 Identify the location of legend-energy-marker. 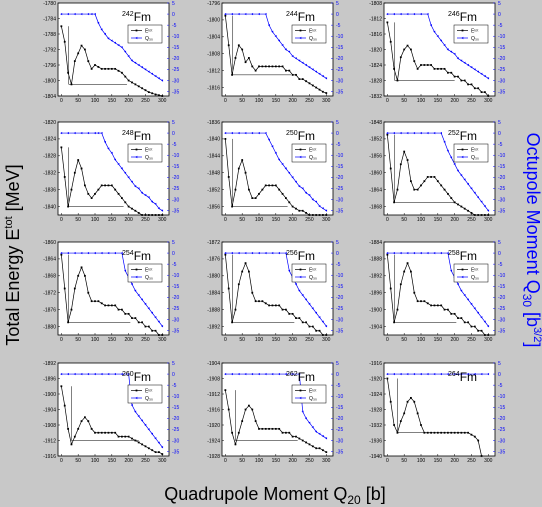
(136, 30).